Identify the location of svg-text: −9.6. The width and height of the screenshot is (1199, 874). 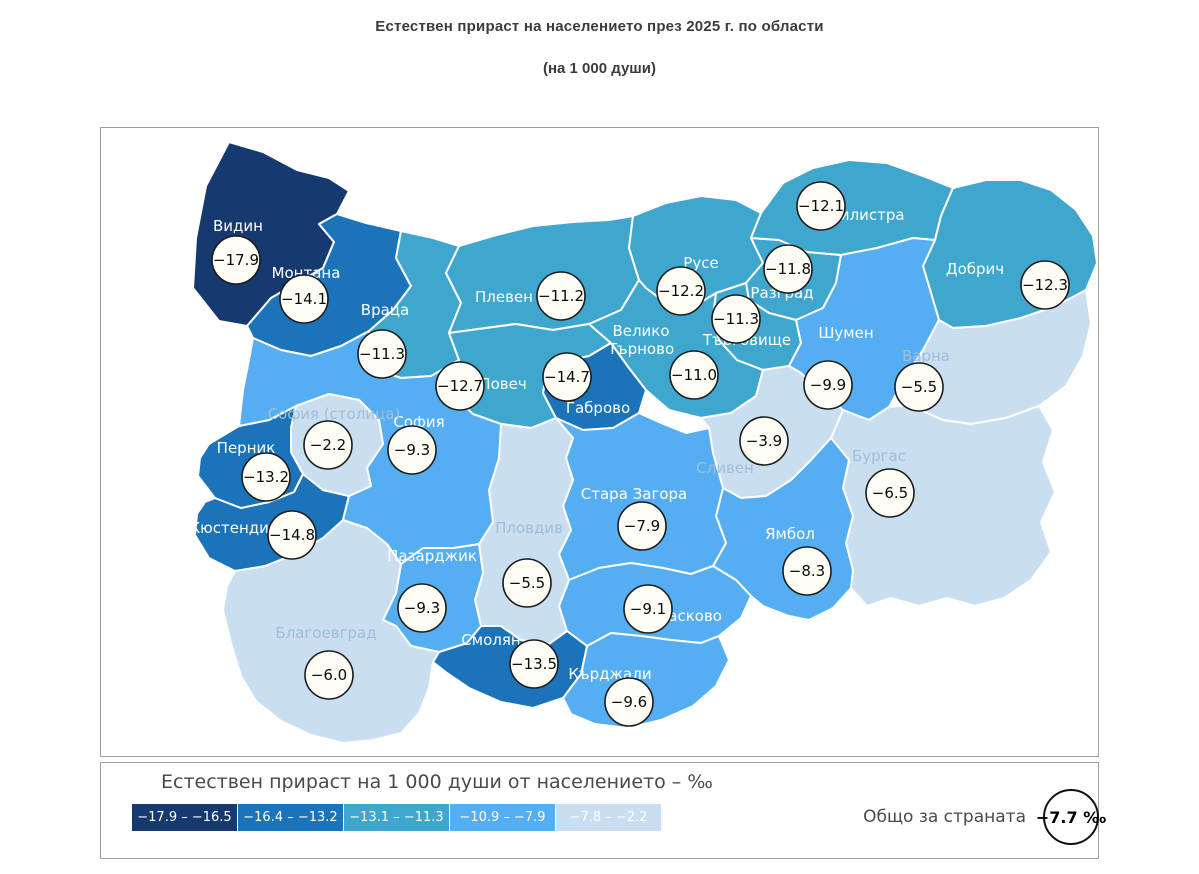
(629, 702).